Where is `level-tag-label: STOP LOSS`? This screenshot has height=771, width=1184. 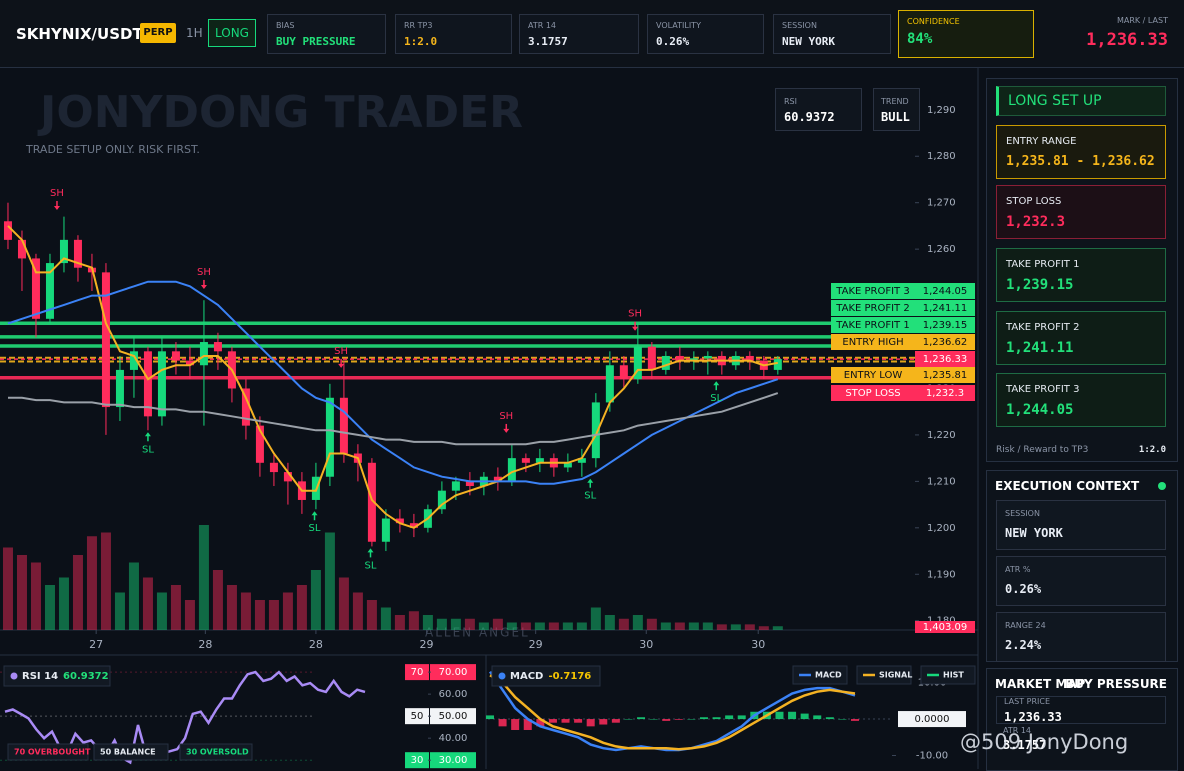 level-tag-label: STOP LOSS is located at coordinates (872, 393).